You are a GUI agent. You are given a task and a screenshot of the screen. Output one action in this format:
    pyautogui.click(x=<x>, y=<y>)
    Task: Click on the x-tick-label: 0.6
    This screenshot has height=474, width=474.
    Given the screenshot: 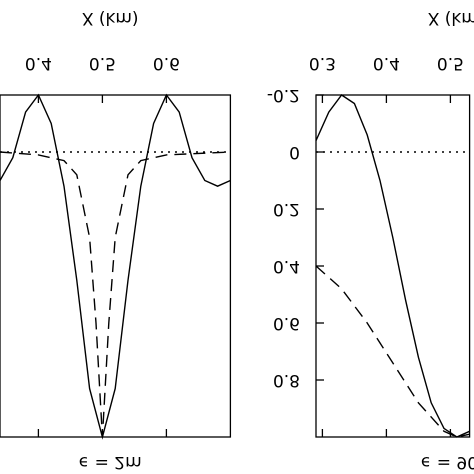 What is the action you would take?
    pyautogui.click(x=166, y=63)
    